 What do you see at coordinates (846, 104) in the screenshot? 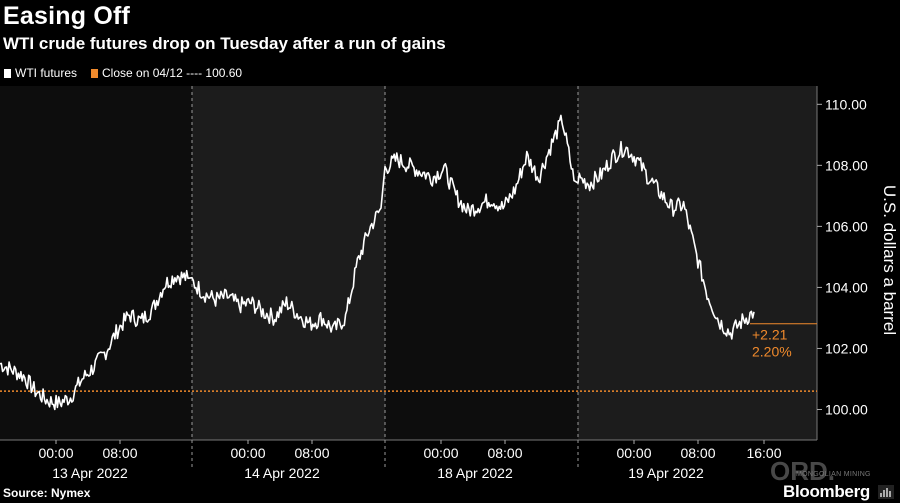
I see `y-tick-label: 110.00` at bounding box center [846, 104].